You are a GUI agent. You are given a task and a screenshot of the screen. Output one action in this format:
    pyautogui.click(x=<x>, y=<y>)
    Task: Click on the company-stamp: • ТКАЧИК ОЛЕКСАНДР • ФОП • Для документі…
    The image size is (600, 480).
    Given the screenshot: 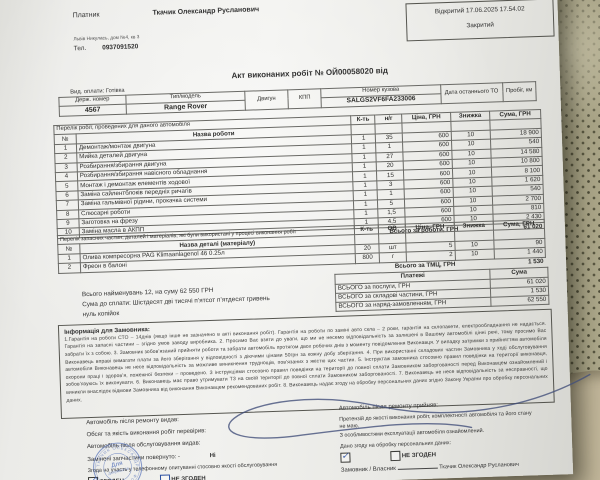 What is the action you would take?
    pyautogui.click(x=117, y=460)
    